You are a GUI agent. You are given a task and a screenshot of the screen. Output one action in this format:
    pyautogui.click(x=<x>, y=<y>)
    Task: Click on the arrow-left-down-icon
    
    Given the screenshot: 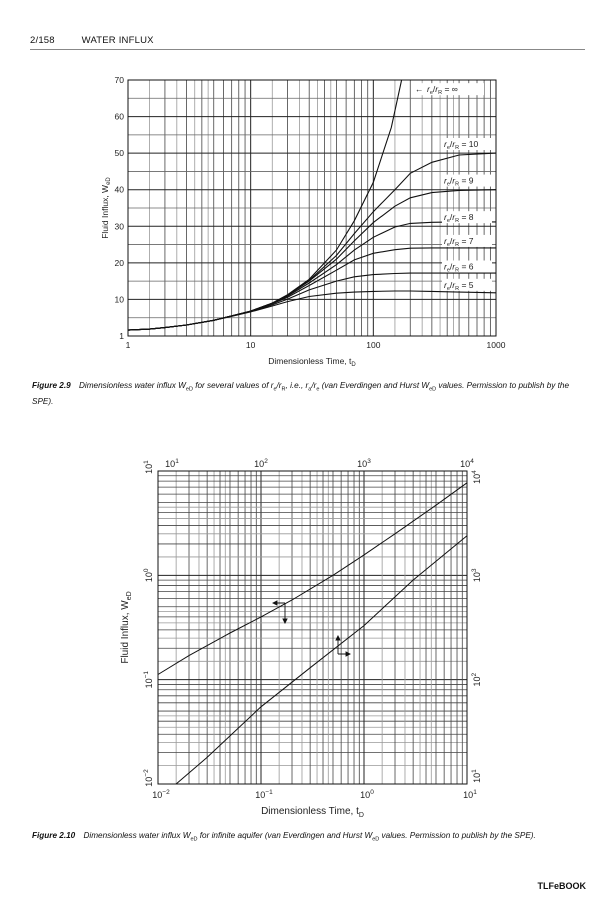 What is the action you would take?
    pyautogui.click(x=279, y=612)
    